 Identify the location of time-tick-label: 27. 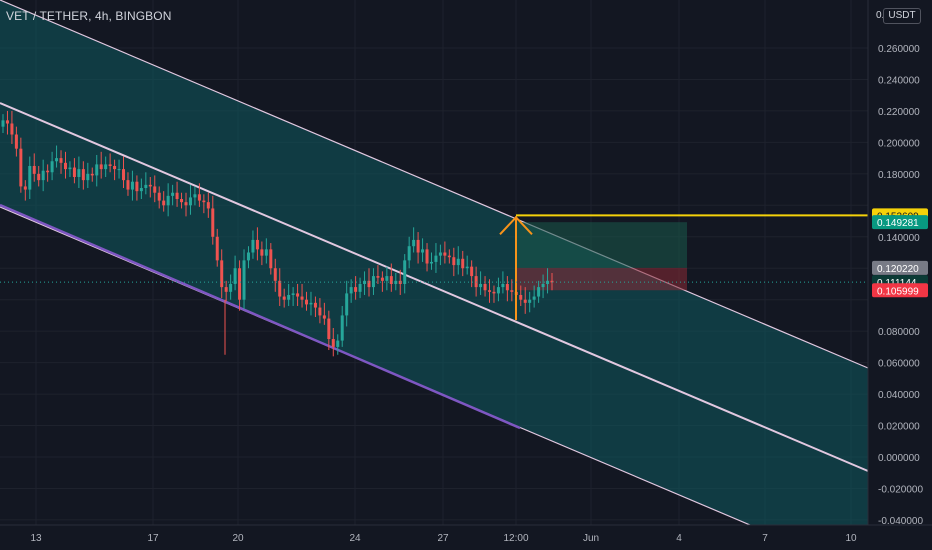
(443, 538).